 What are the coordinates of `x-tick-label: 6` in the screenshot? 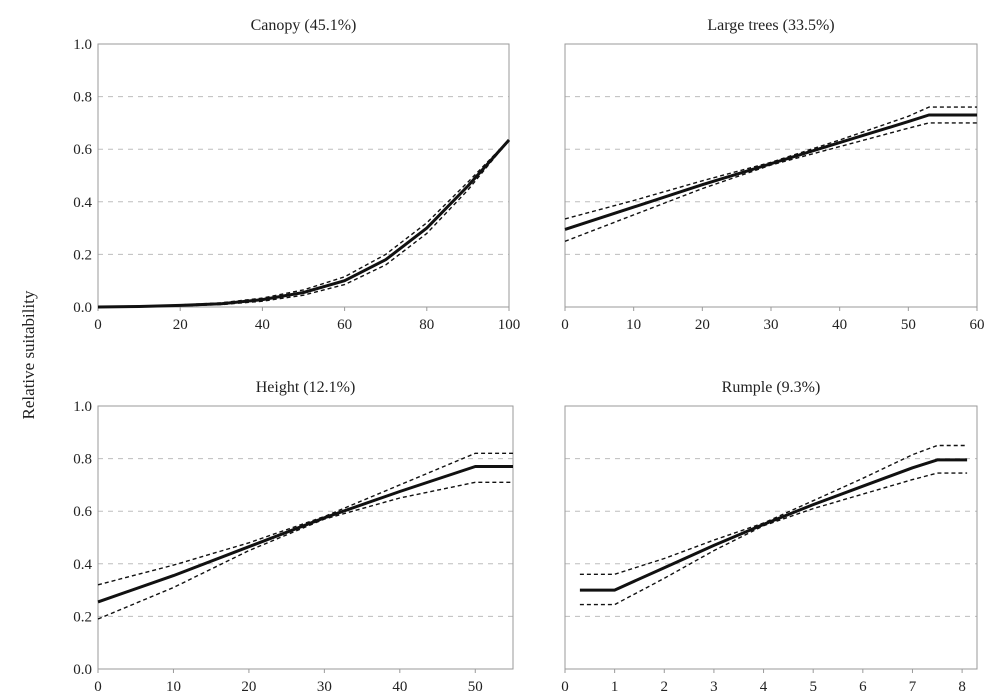 It's located at (863, 687).